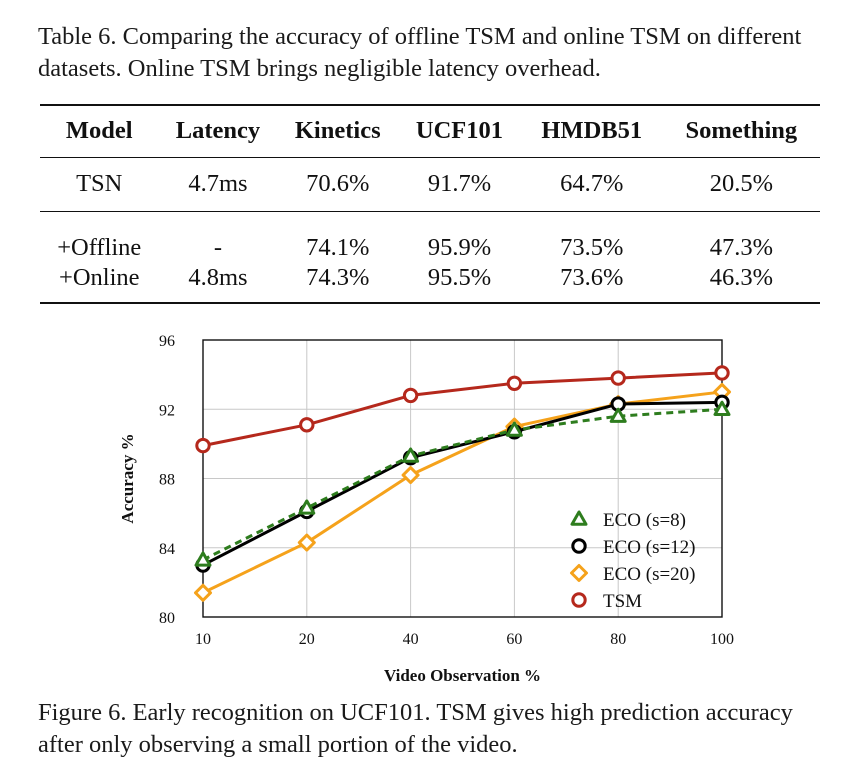  I want to click on column-header-model: Model, so click(99, 131).